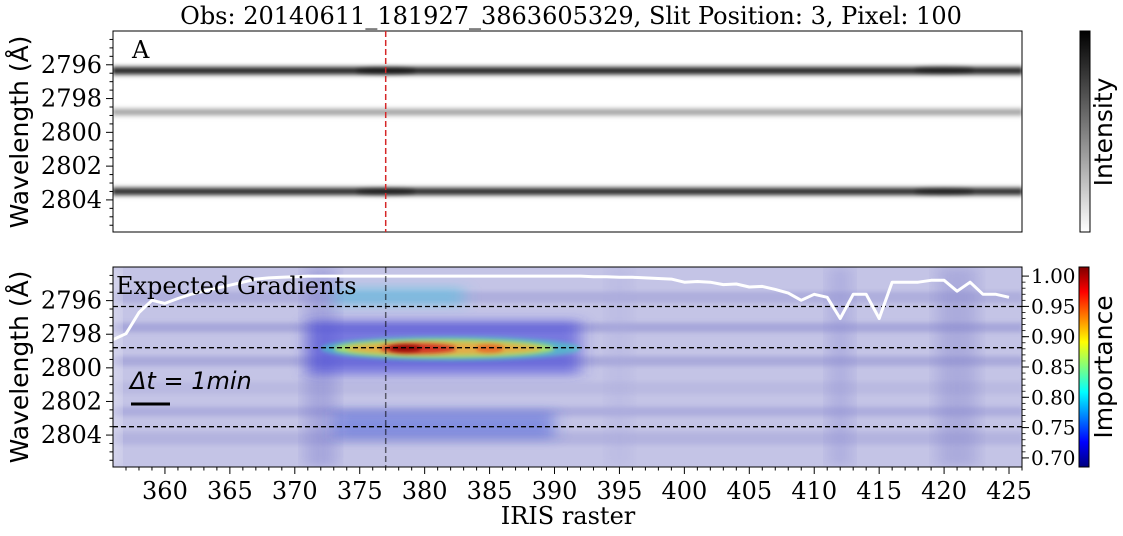 The height and width of the screenshot is (536, 1123). Describe the element at coordinates (1053, 428) in the screenshot. I see `right-axis-tick-label: 0.75` at that location.